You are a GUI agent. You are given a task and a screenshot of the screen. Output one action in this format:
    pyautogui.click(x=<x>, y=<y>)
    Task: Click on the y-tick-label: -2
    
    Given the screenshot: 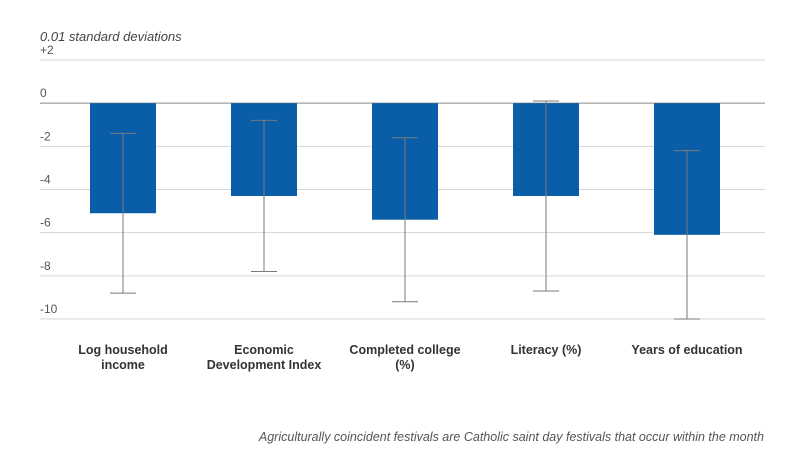 What is the action you would take?
    pyautogui.click(x=45, y=136)
    